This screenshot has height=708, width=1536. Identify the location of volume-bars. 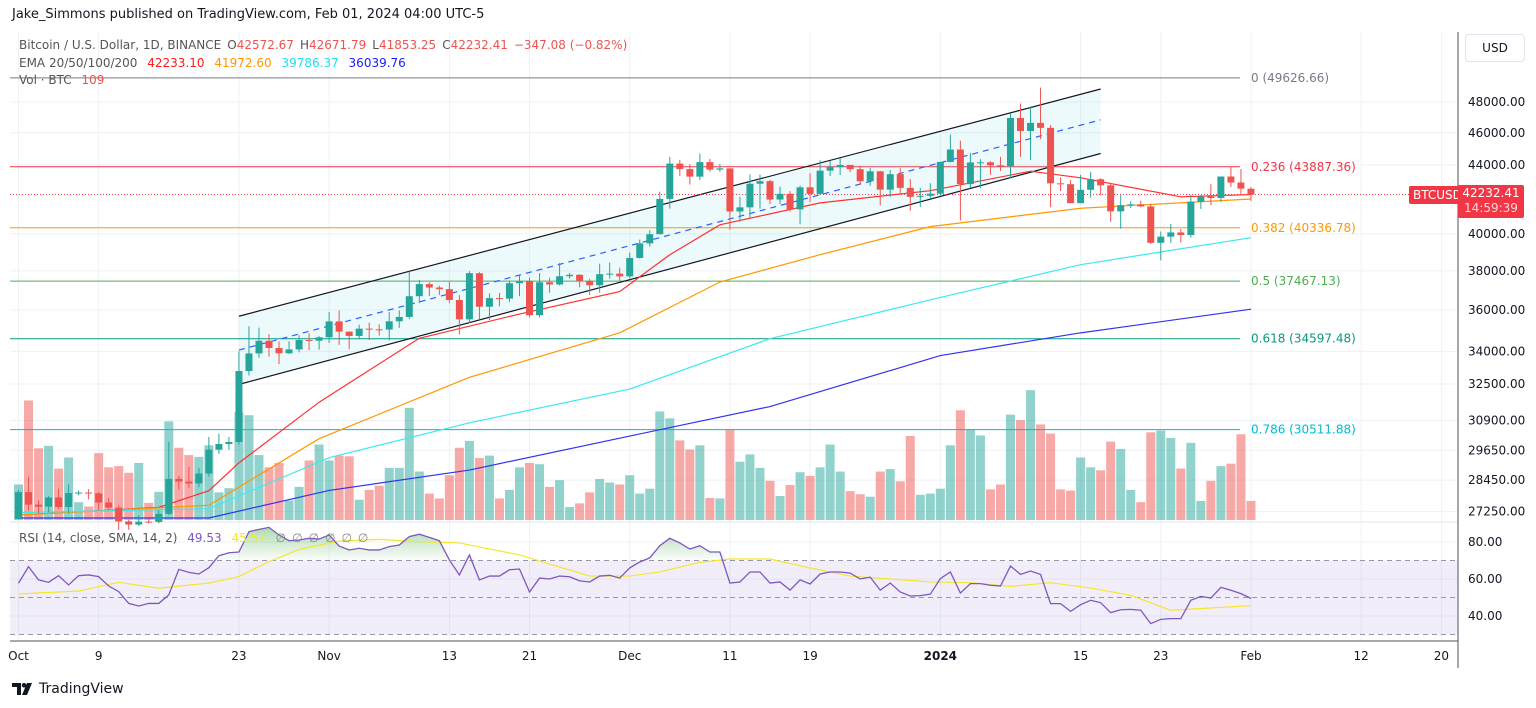
(635, 455).